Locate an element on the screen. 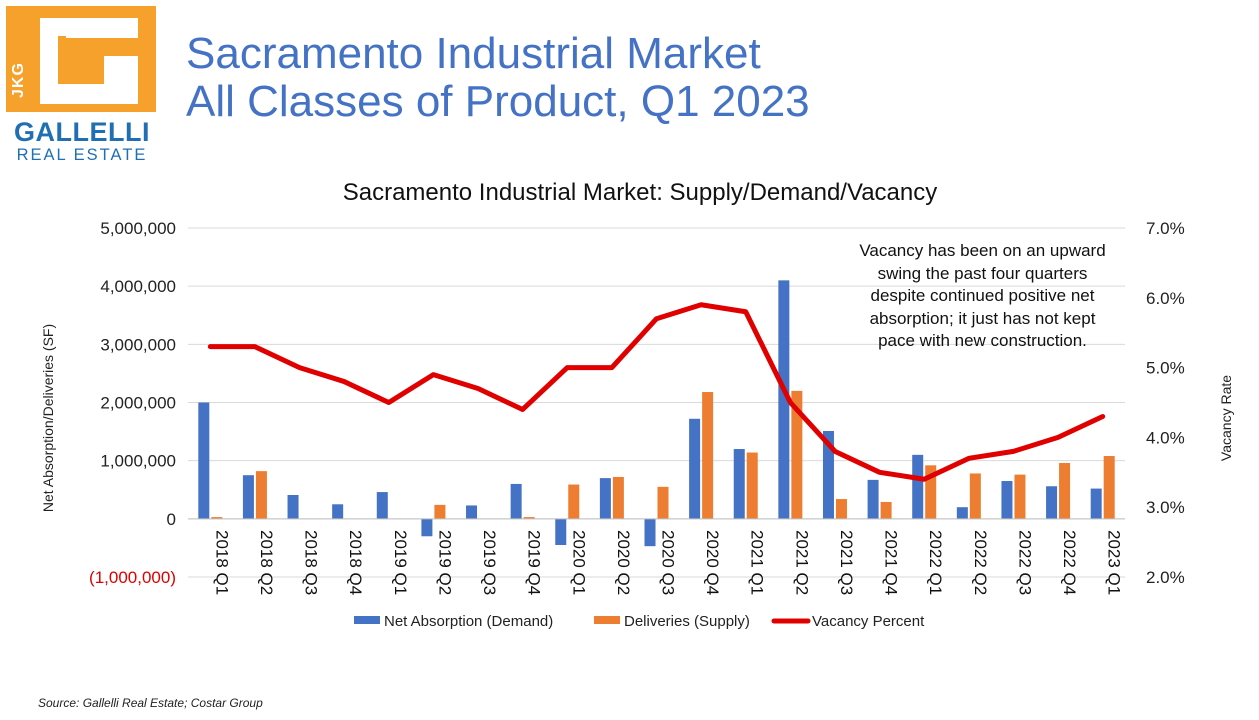  x-tick-label: 2018 Q2 is located at coordinates (266, 562).